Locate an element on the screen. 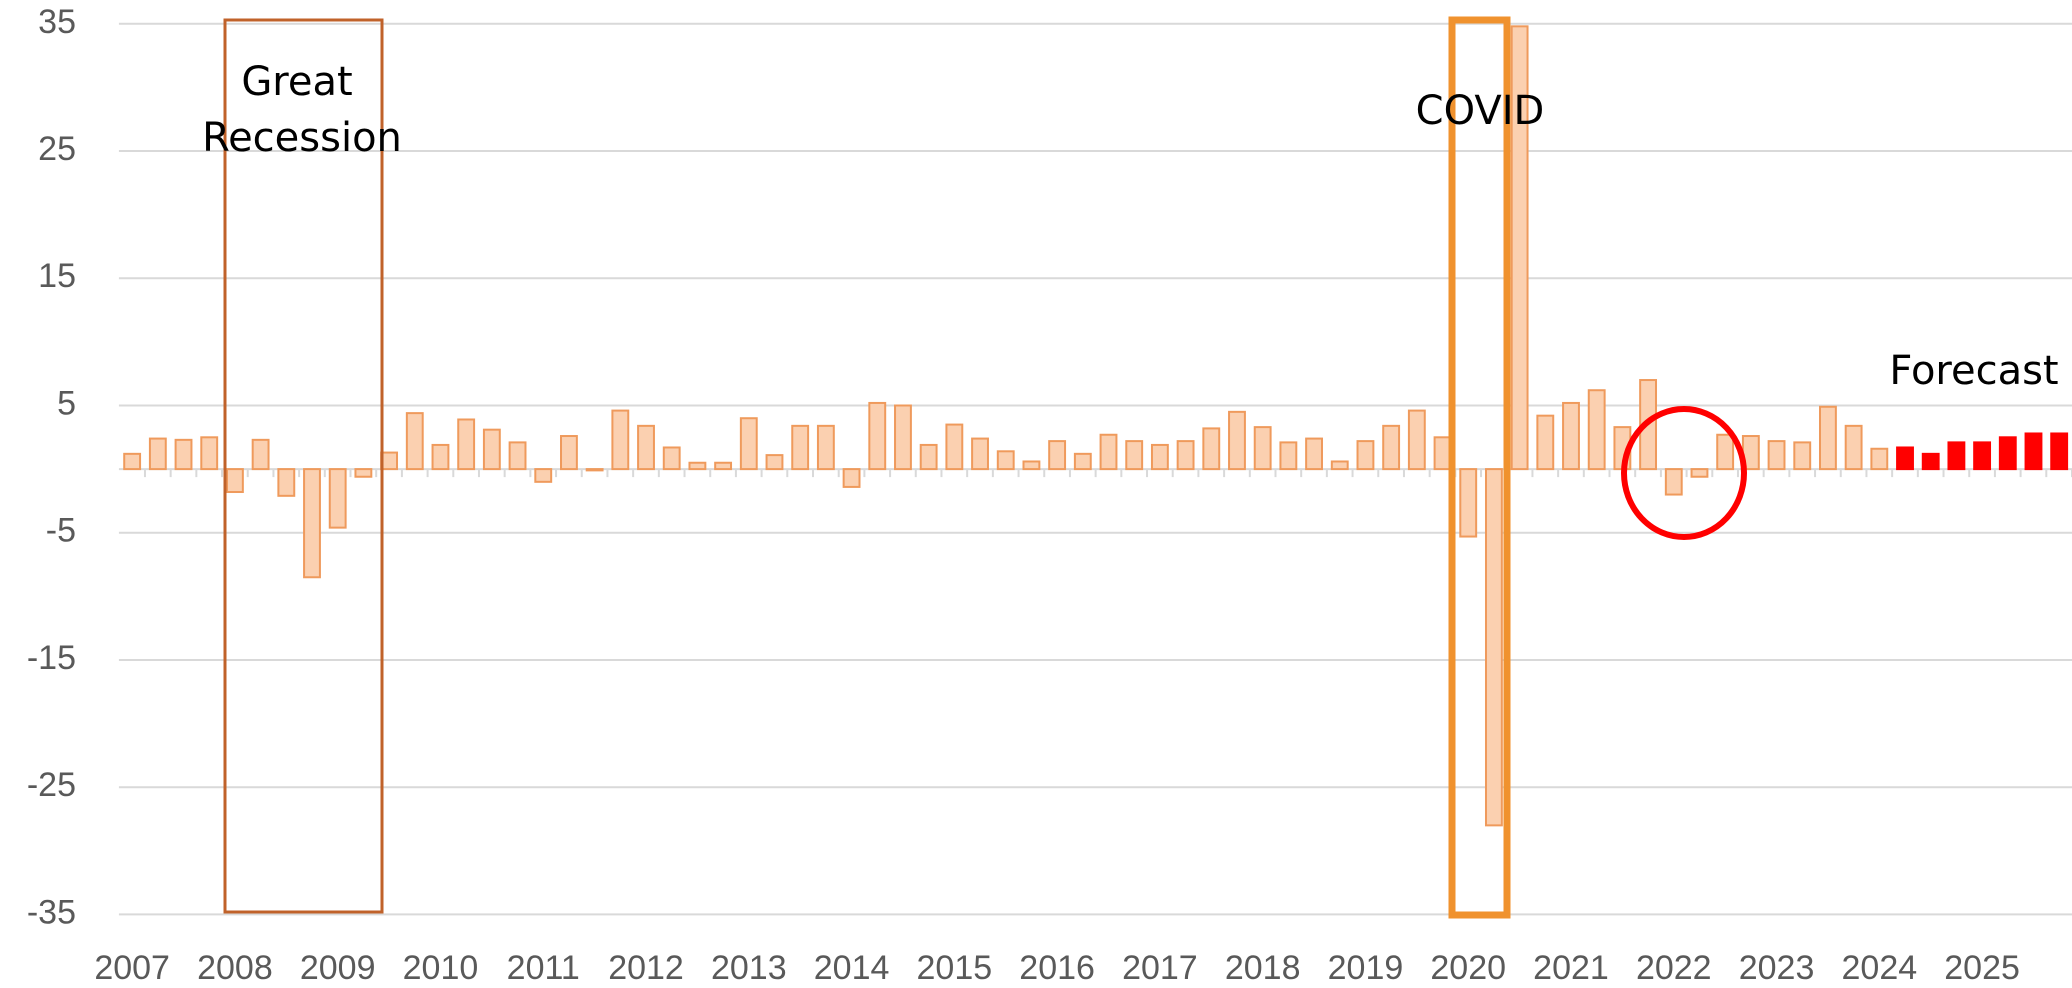 The image size is (2072, 988). x-tick-label: 2011 is located at coordinates (543, 968).